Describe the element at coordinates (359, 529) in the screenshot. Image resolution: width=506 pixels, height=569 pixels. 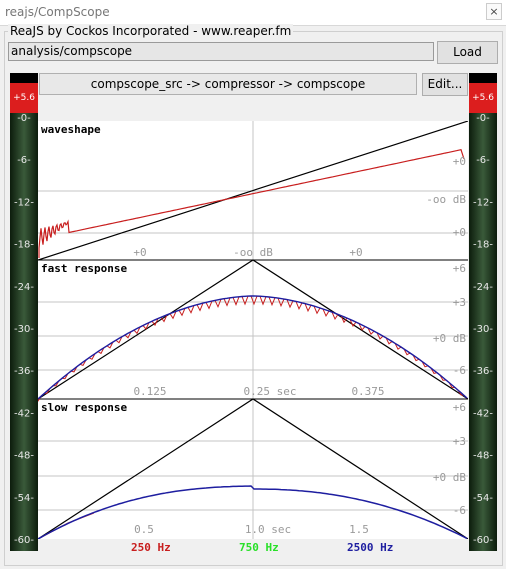
I see `slow-bottom-label: 1.5` at that location.